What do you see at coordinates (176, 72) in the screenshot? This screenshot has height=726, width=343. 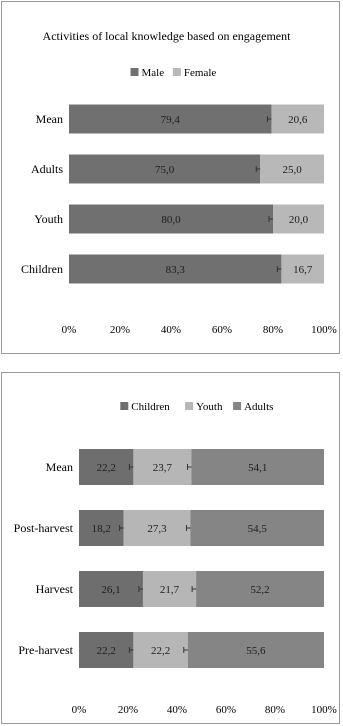 I see `legend-swatch-female` at bounding box center [176, 72].